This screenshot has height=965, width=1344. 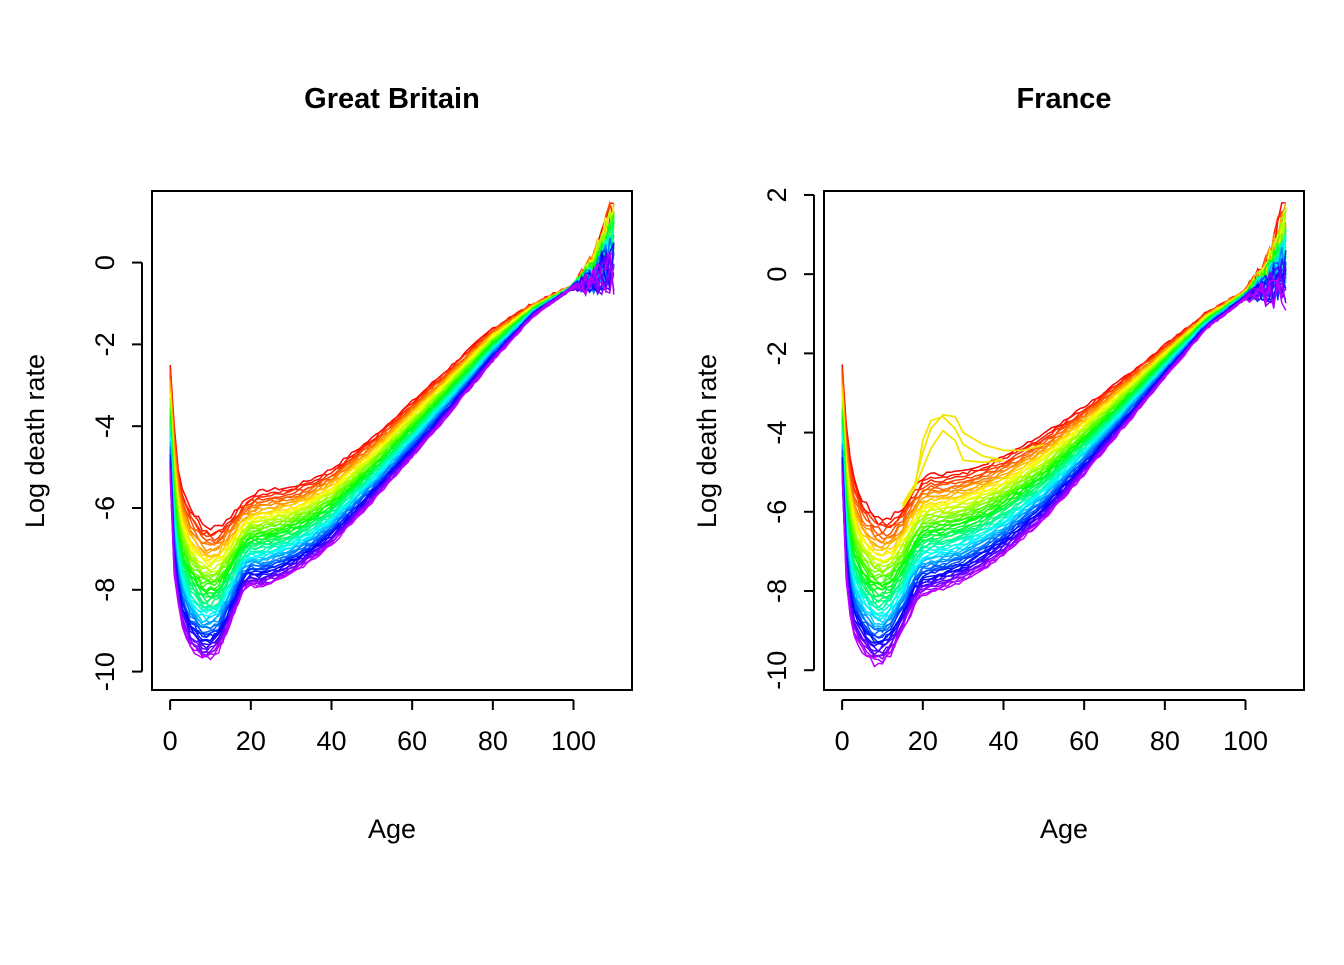 I want to click on chart-title: Great Britain, so click(x=392, y=99).